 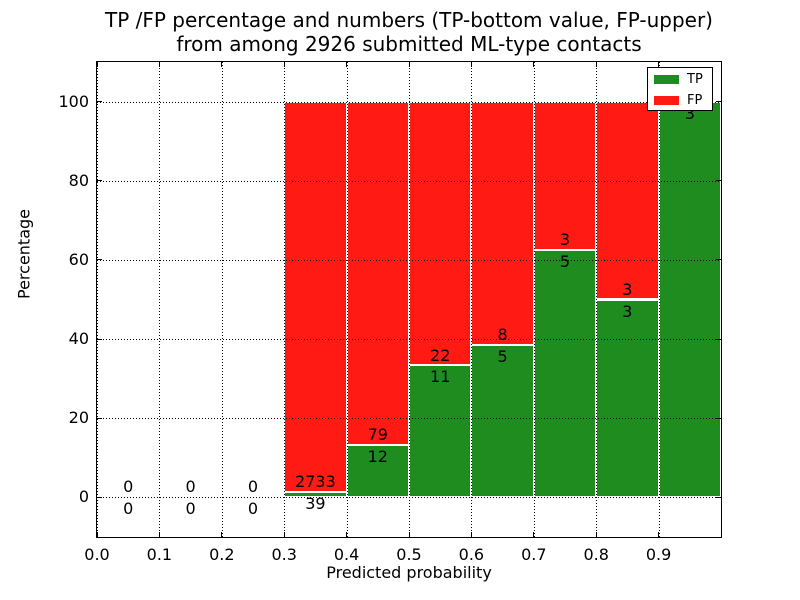 I want to click on tp-count-label: 11, so click(x=440, y=377).